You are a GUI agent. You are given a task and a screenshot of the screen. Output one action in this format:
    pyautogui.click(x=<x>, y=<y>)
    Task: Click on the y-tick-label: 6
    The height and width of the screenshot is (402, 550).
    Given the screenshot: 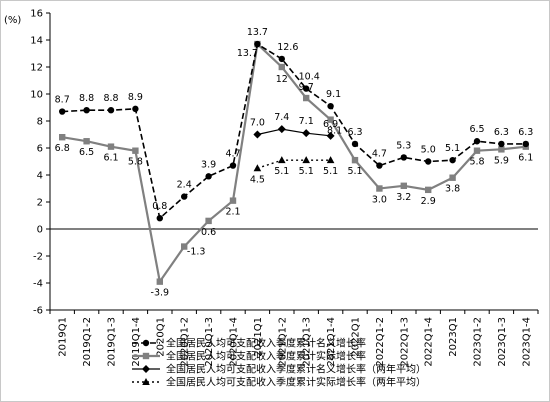 What is the action you would take?
    pyautogui.click(x=40, y=149)
    